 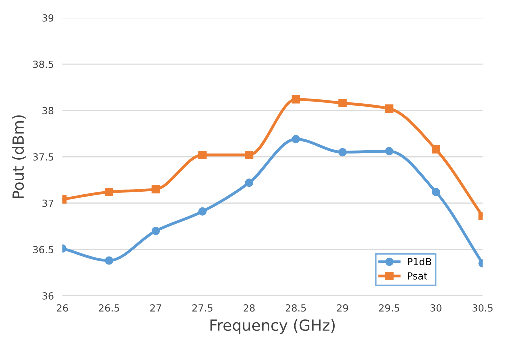 What do you see at coordinates (342, 308) in the screenshot?
I see `x-tick-label: 29` at bounding box center [342, 308].